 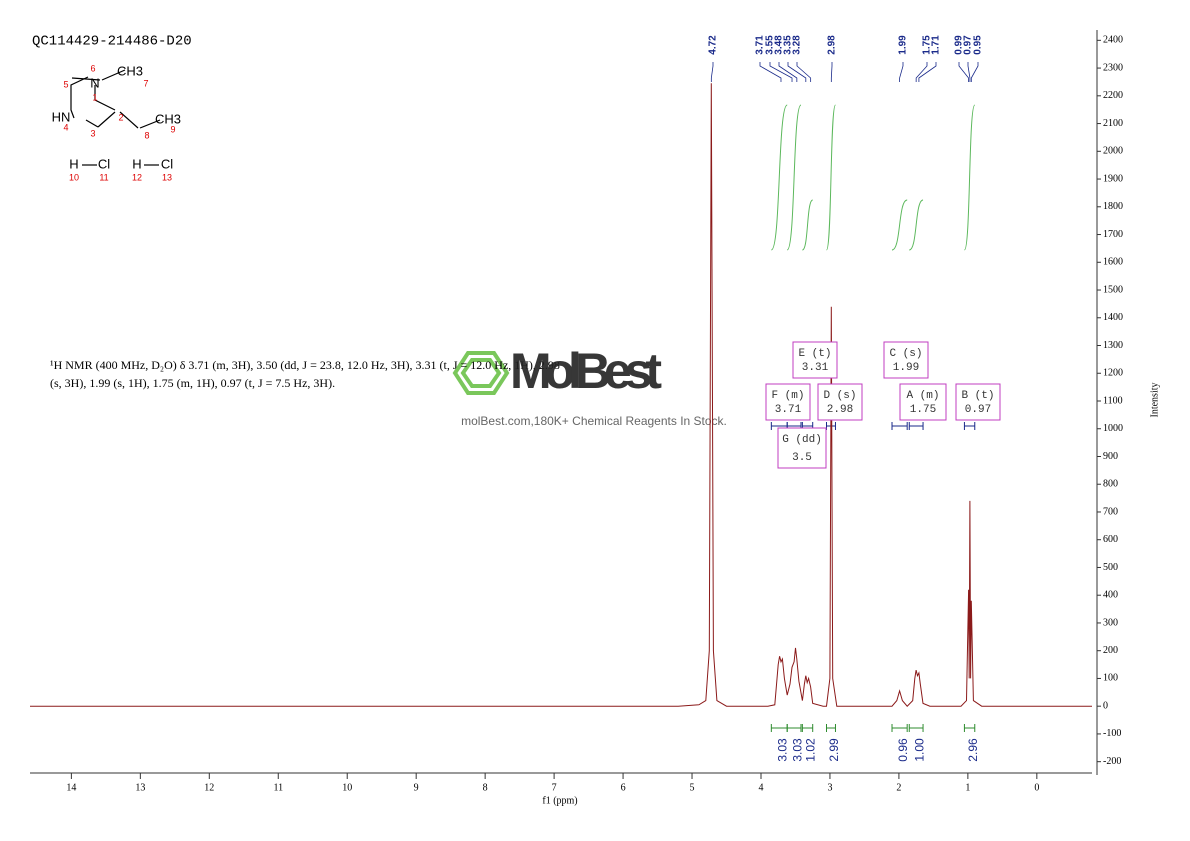 I want to click on x-tick-label: 1, so click(x=967, y=787).